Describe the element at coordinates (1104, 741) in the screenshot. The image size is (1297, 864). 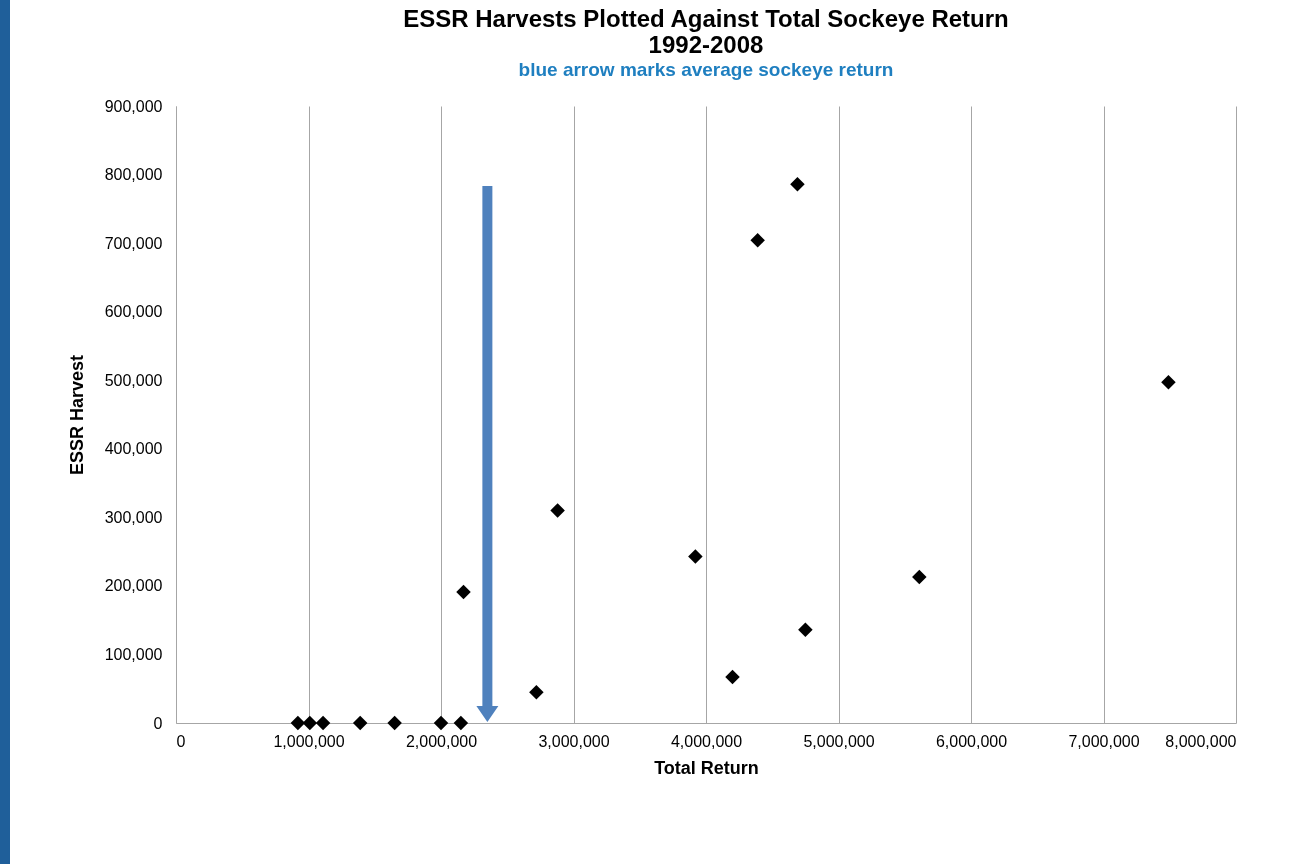
I see `x-tick-label: 7,000,000` at that location.